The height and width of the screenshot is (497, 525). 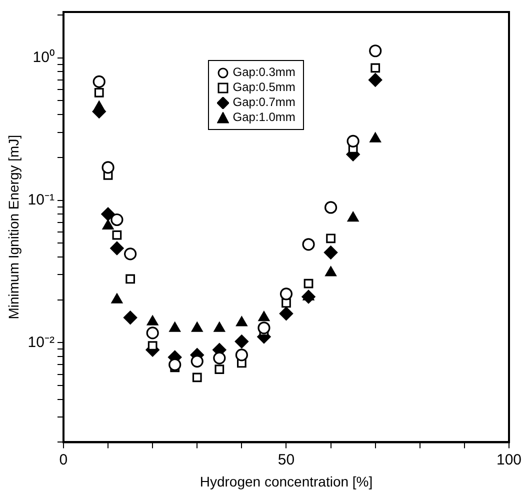 I want to click on x-tick-label: 100, so click(x=509, y=459).